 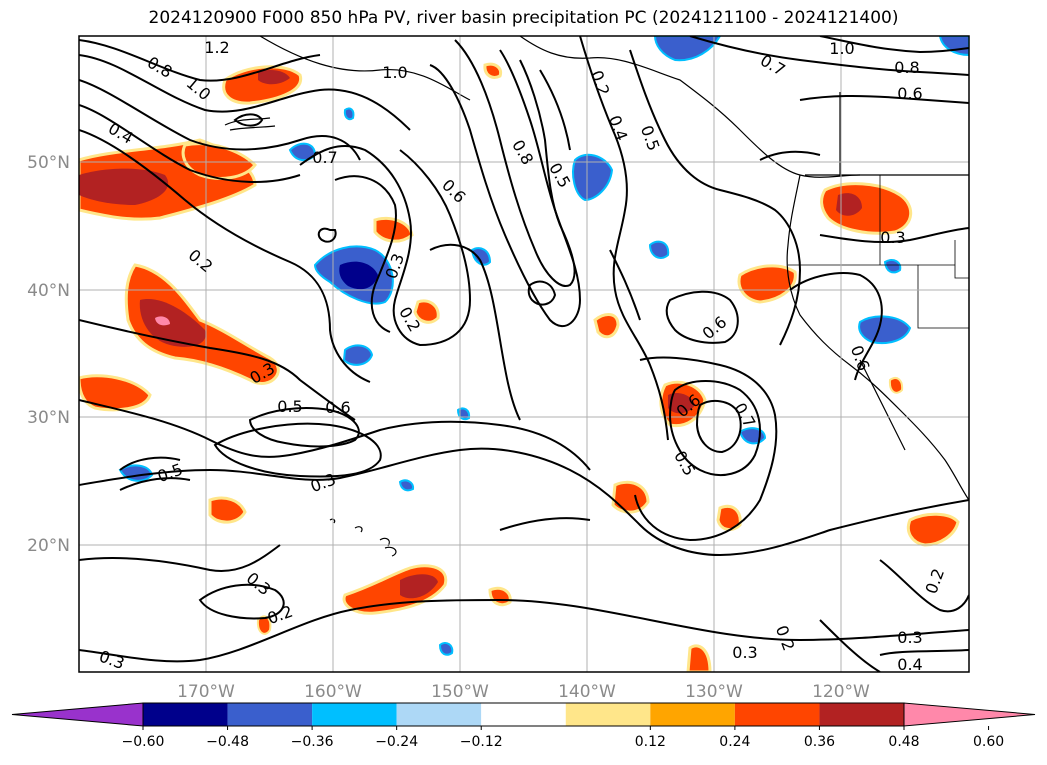 I want to click on us-state-lines, so click(x=878, y=252).